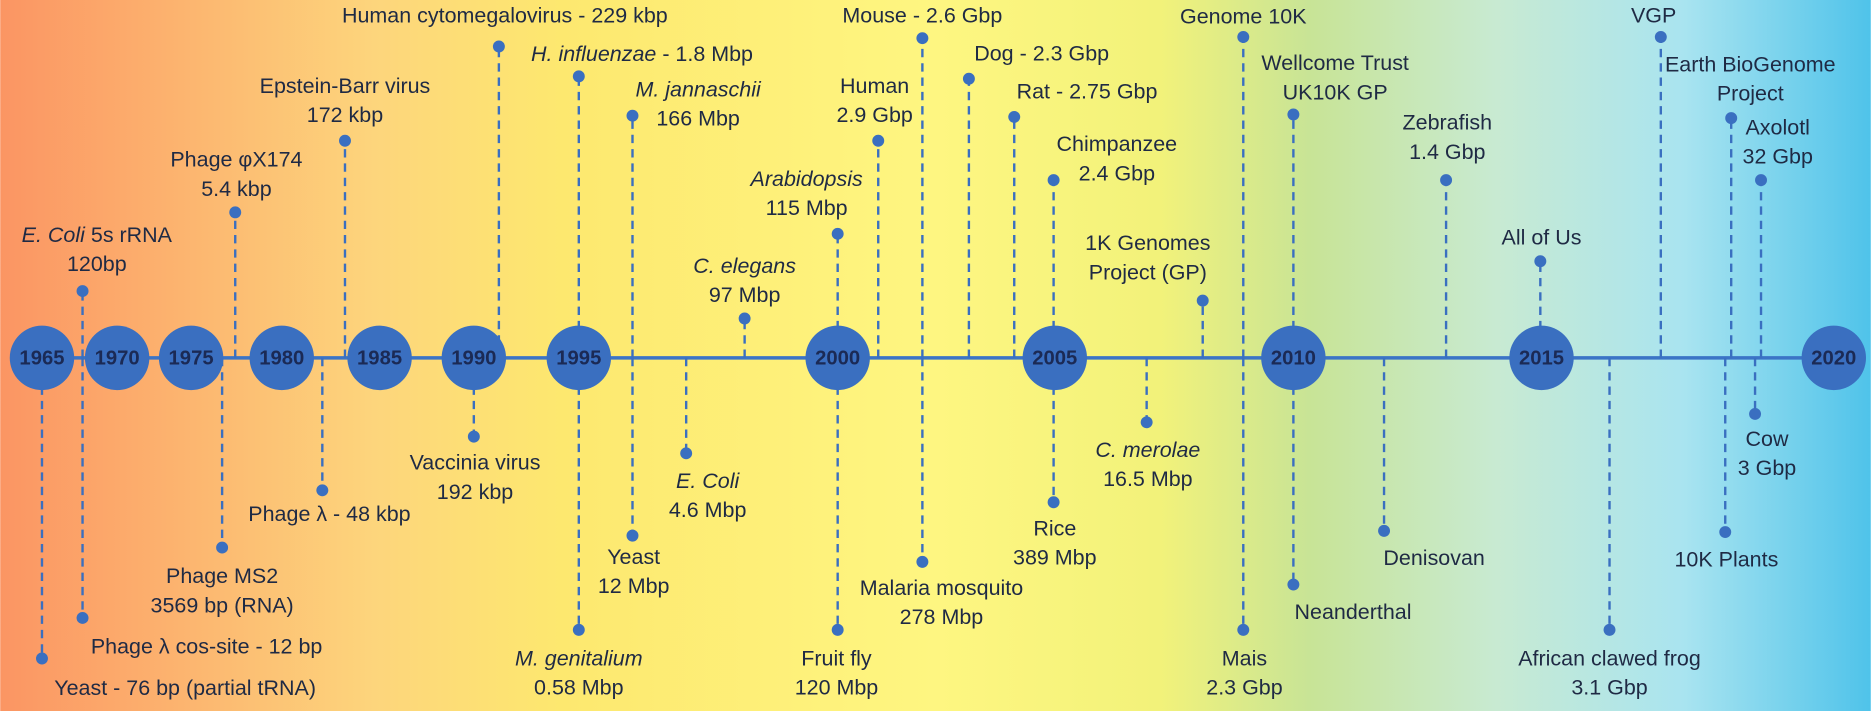 This screenshot has height=711, width=1871. Describe the element at coordinates (185, 688) in the screenshot. I see `event-label: Yeast - 76 bp (partial tRNA)` at that location.